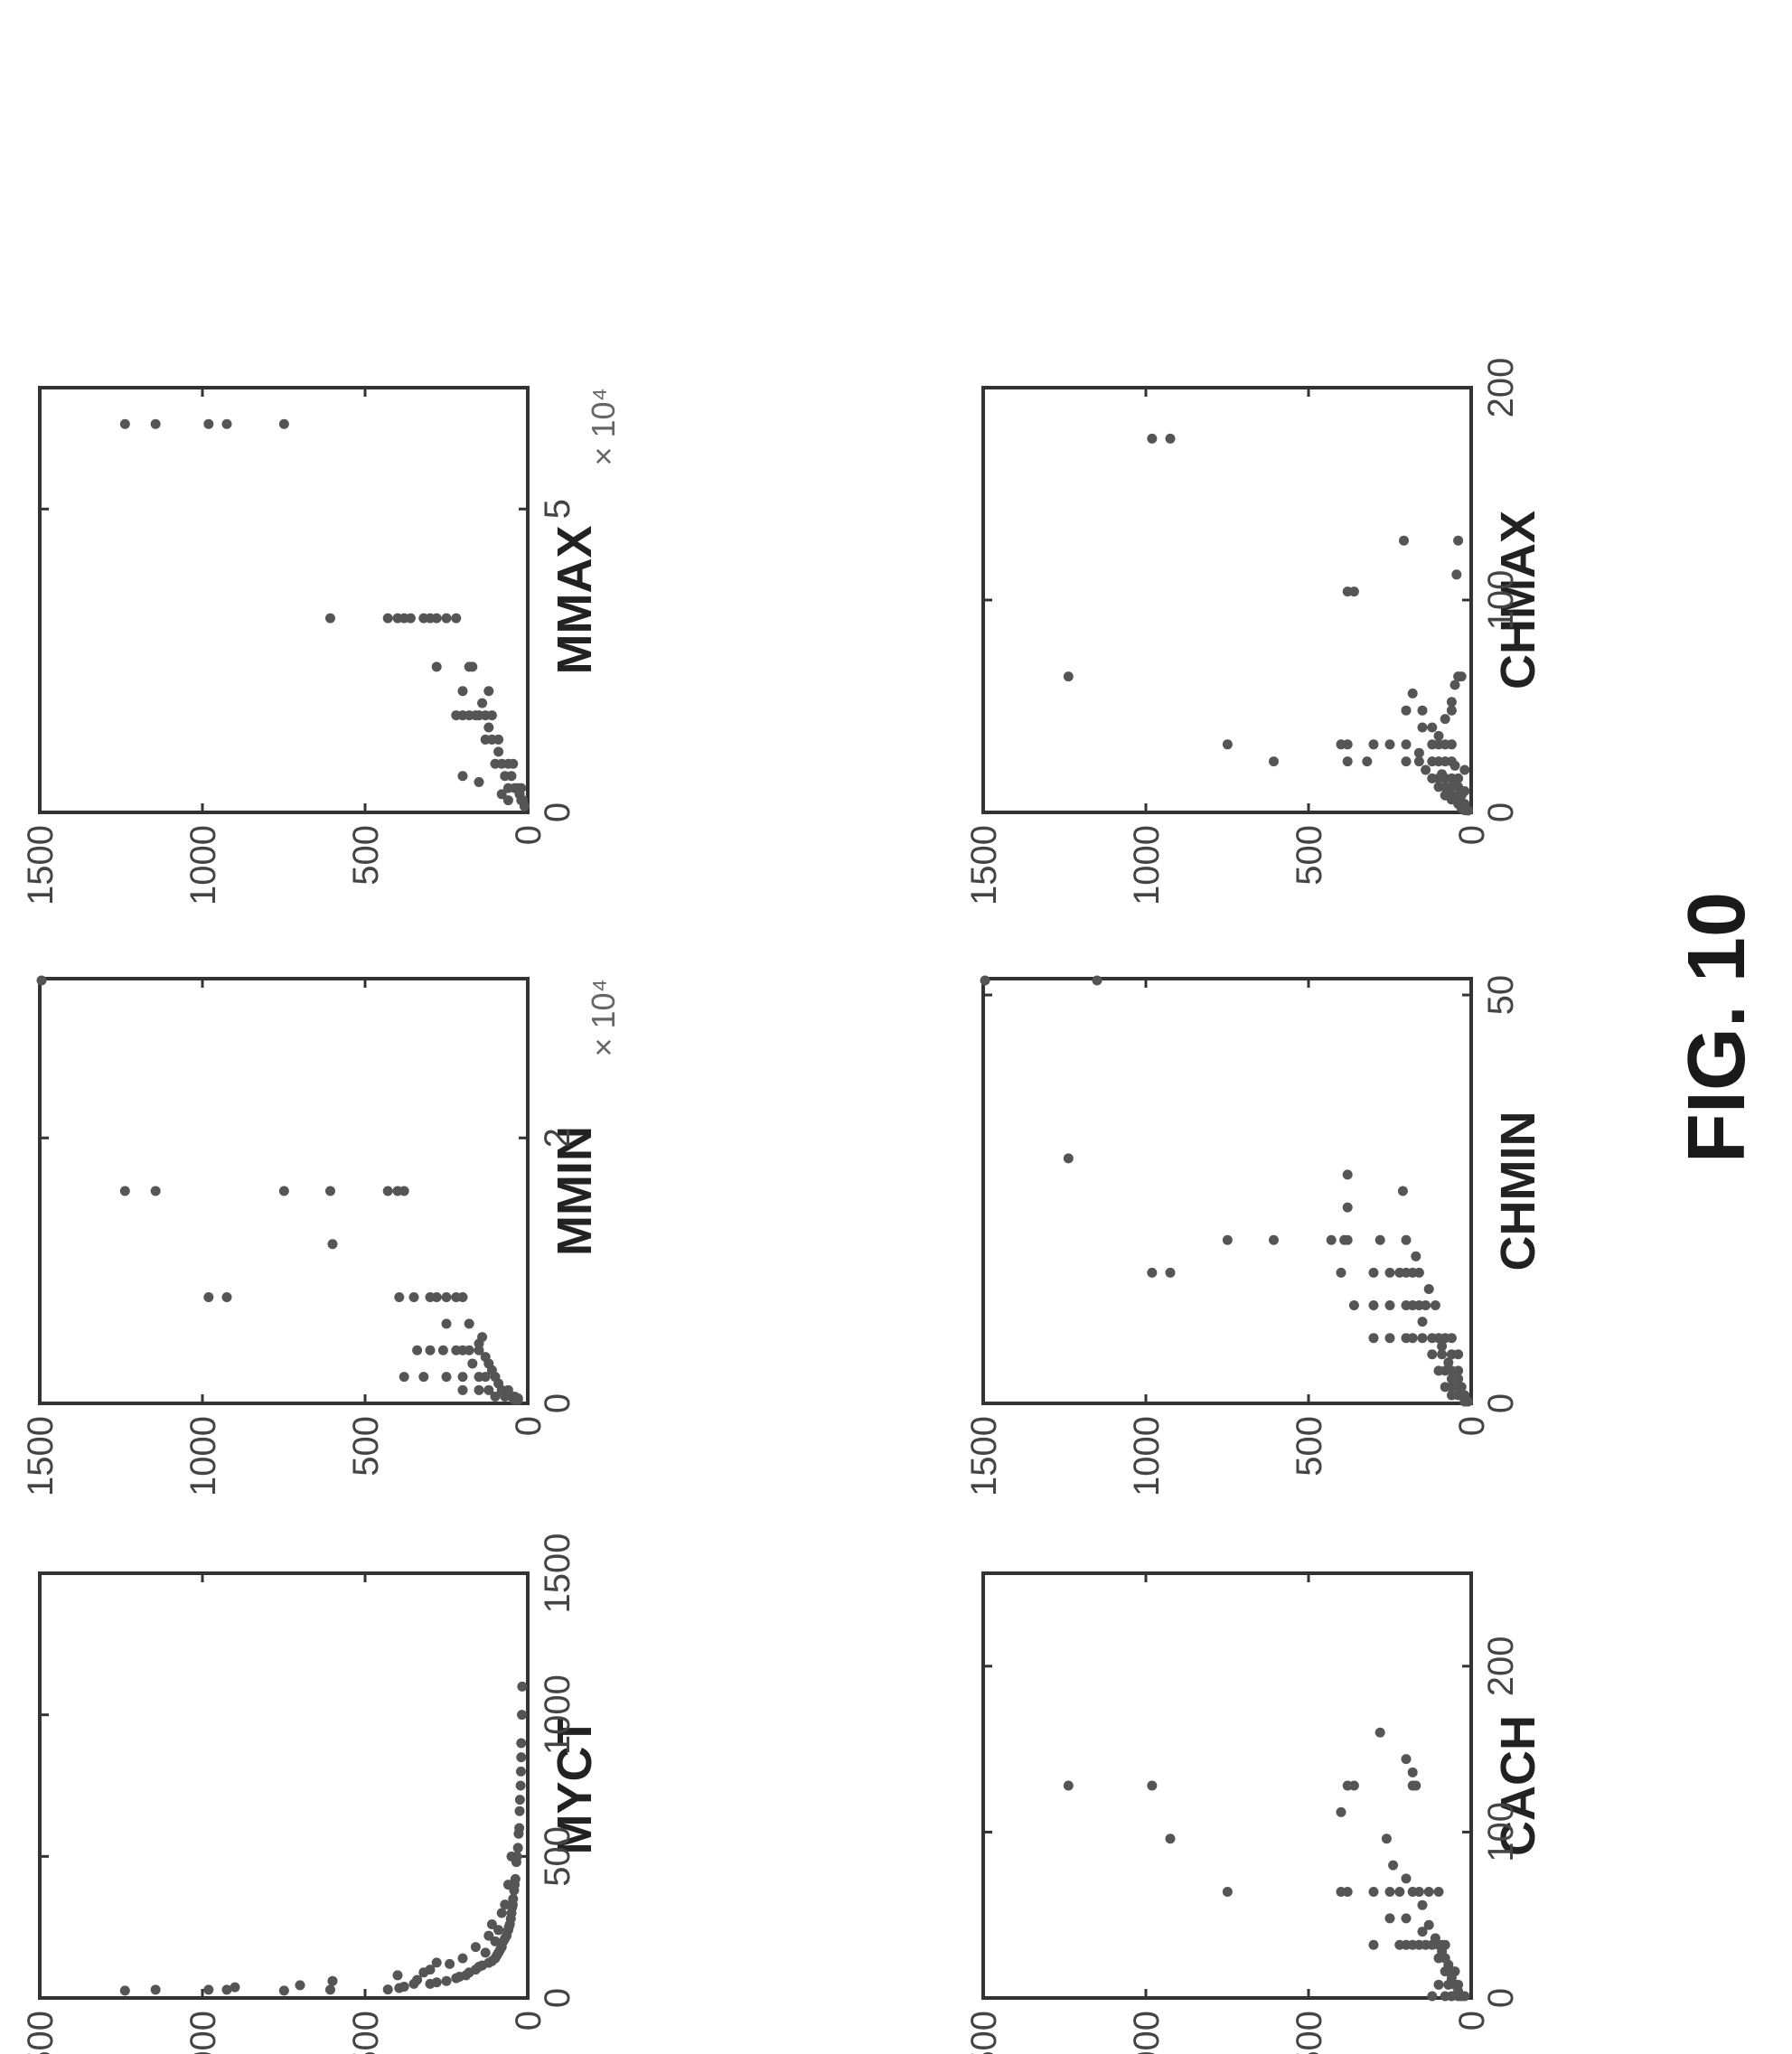 The width and height of the screenshot is (1792, 2054). What do you see at coordinates (557, 1998) in the screenshot?
I see `x-tick-label-myct: 0` at bounding box center [557, 1998].